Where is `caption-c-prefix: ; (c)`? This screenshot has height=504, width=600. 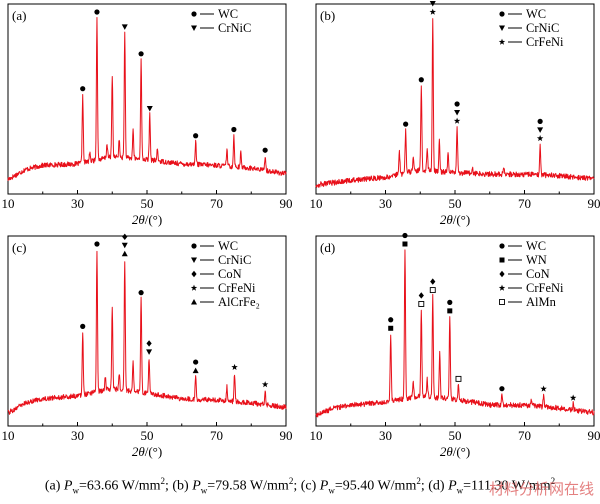
caption-c-prefix: ; (c) is located at coordinates (306, 486).